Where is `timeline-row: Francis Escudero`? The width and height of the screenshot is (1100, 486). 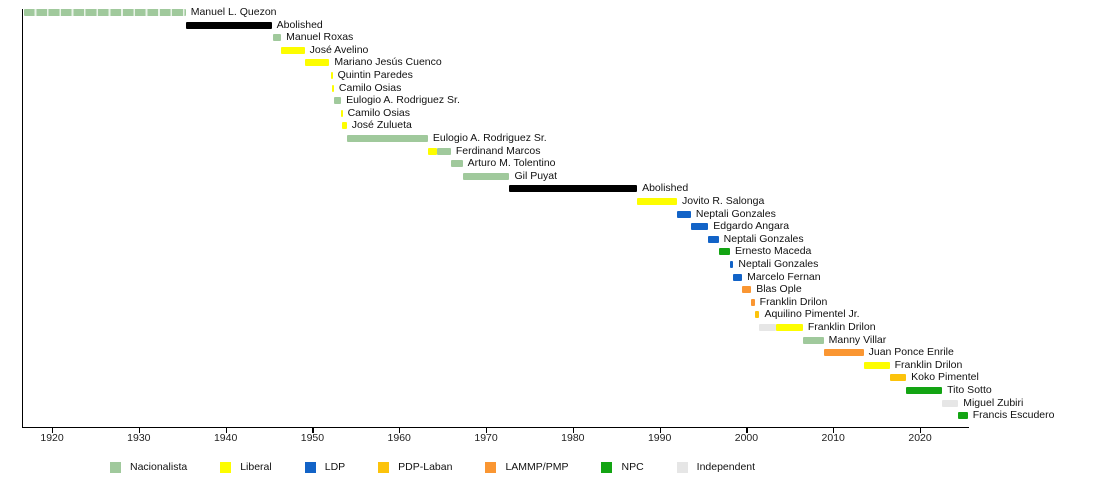
timeline-row: Francis Escudero is located at coordinates (550, 416).